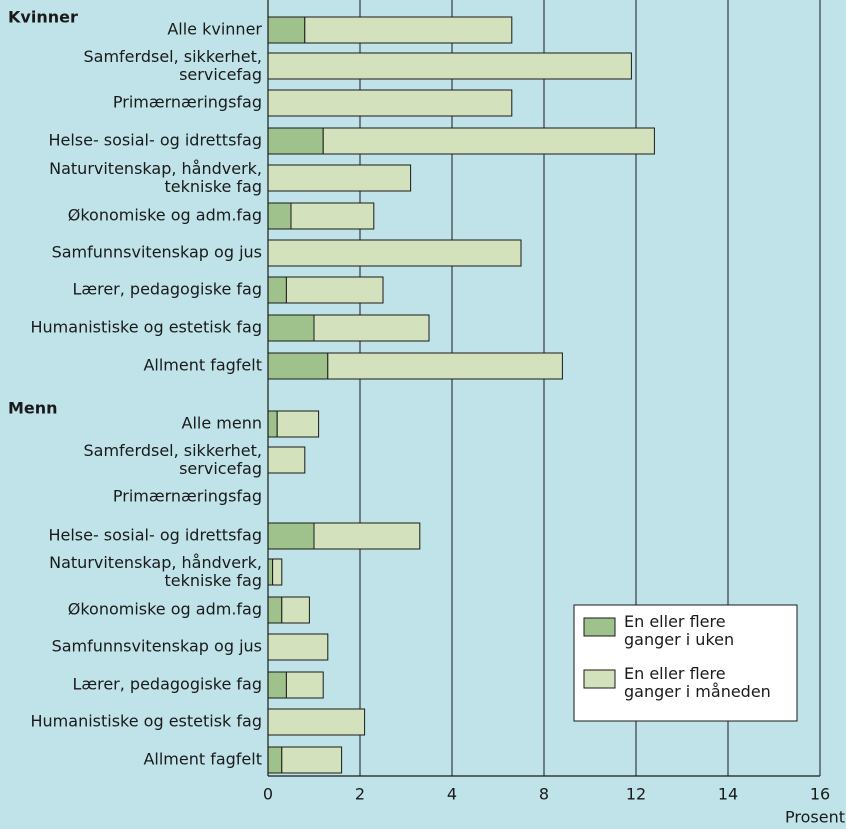 The height and width of the screenshot is (829, 846). I want to click on legend-box, so click(685, 663).